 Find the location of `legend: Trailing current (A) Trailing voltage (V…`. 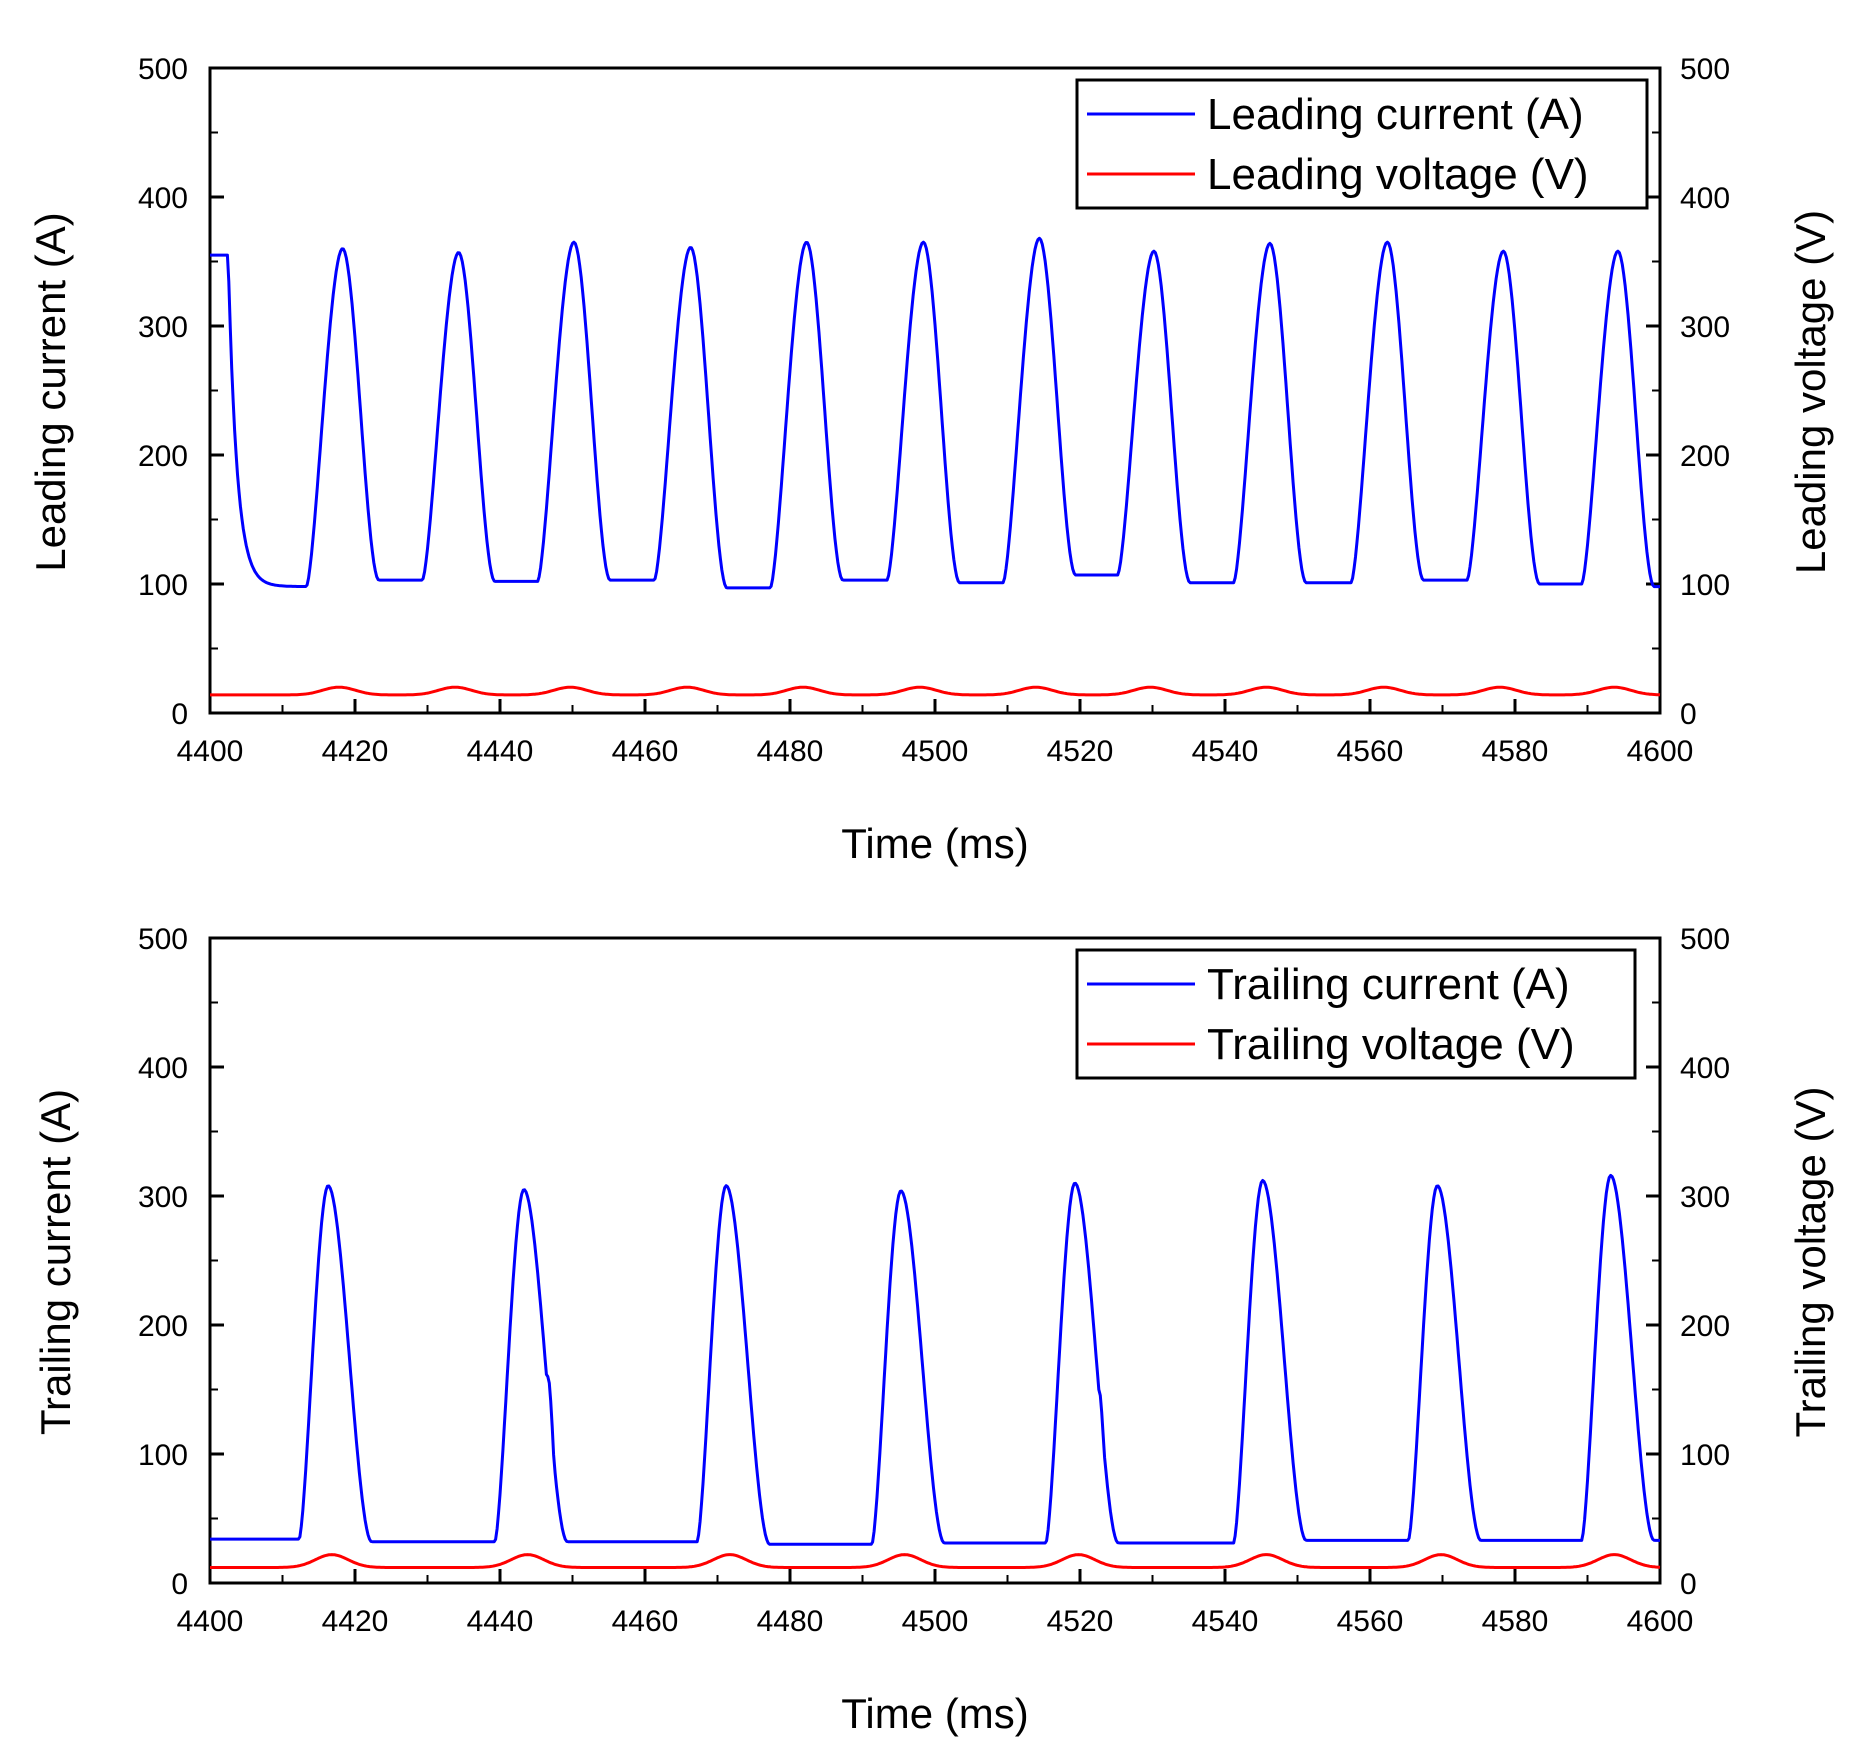

legend: Trailing current (A) Trailing voltage (V… is located at coordinates (1356, 1014).